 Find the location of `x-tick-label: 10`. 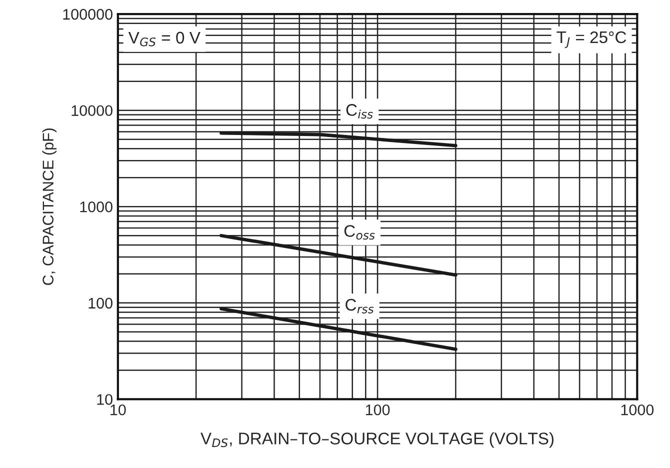

x-tick-label: 10 is located at coordinates (118, 410).